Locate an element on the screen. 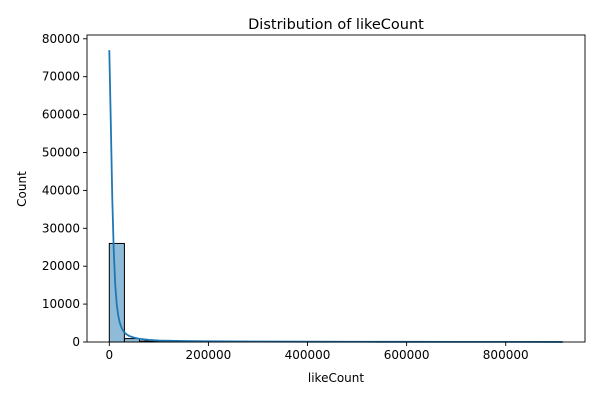 The height and width of the screenshot is (400, 600). x-tick-label: 200000 is located at coordinates (208, 355).